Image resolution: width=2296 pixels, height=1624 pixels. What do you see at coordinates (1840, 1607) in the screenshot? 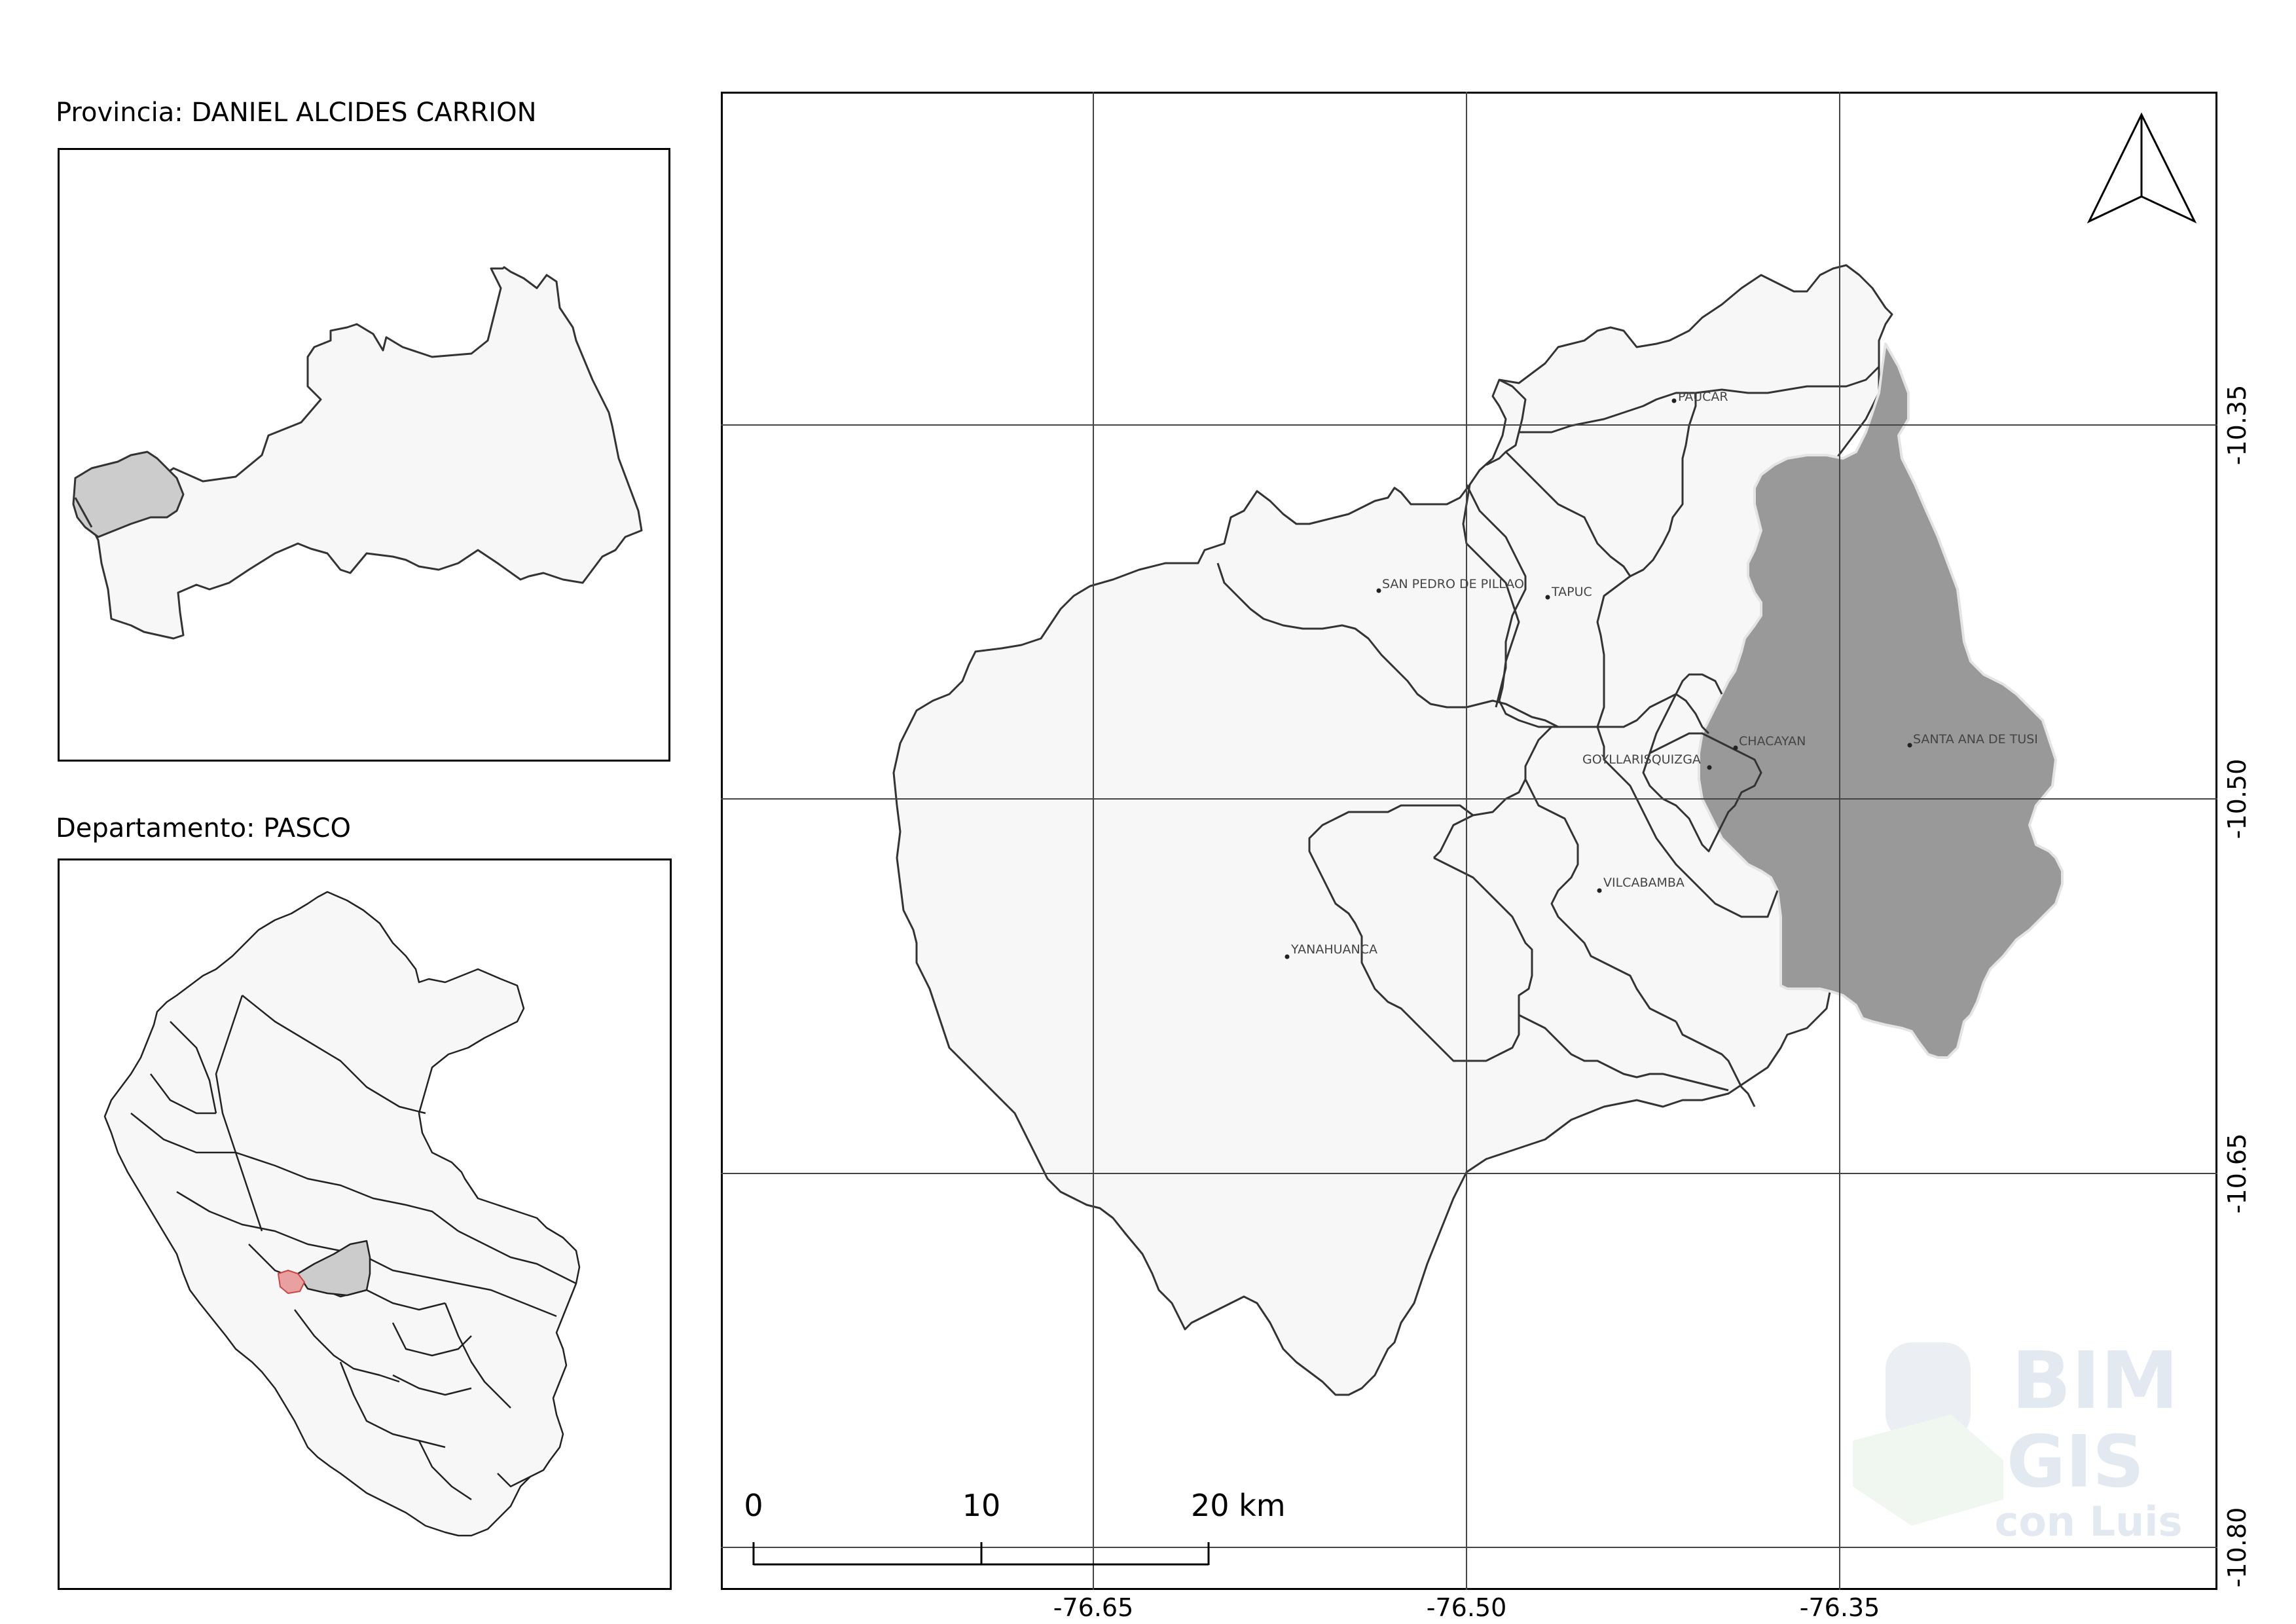
I see `lon-label-3: -76.35` at bounding box center [1840, 1607].